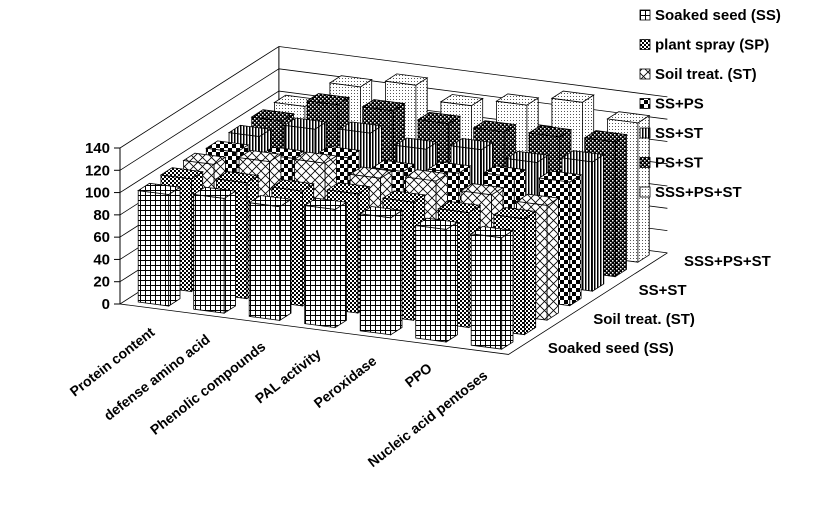 This screenshot has height=518, width=820. Describe the element at coordinates (97, 148) in the screenshot. I see `y-tick-label: 140` at that location.